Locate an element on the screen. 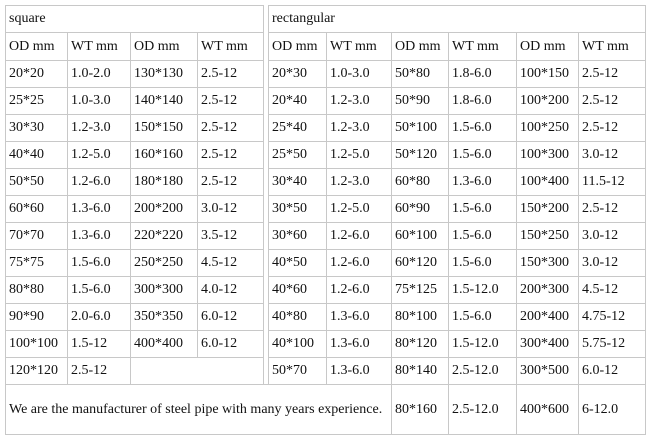 The image size is (667, 448). table-cell: 60*60 is located at coordinates (36, 209).